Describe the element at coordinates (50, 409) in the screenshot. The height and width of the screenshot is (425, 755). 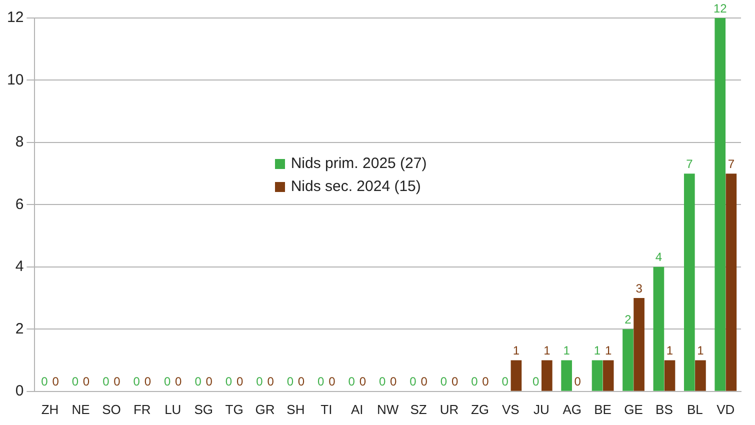
I see `x-tick-label: ZH` at that location.